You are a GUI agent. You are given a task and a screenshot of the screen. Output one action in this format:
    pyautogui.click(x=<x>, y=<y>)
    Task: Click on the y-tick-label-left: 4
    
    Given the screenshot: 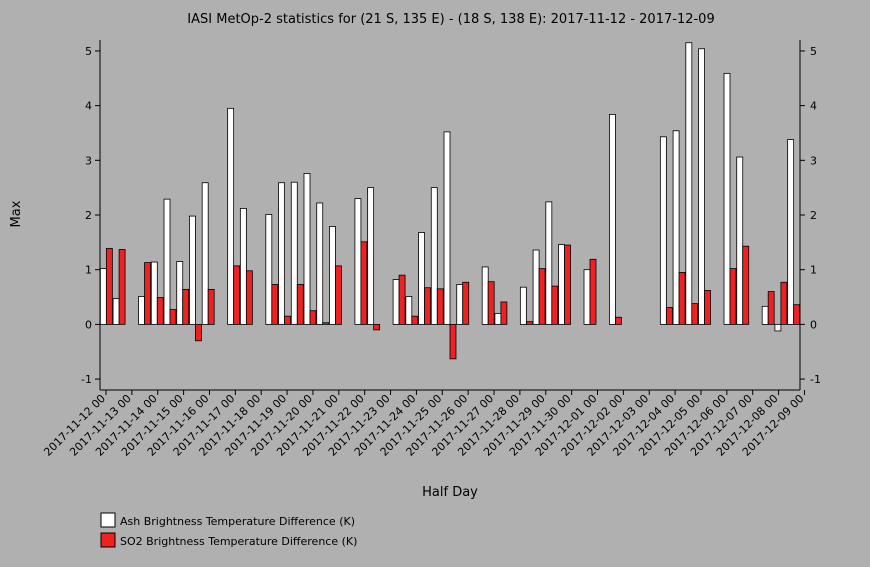 What is the action you would take?
    pyautogui.click(x=88, y=106)
    